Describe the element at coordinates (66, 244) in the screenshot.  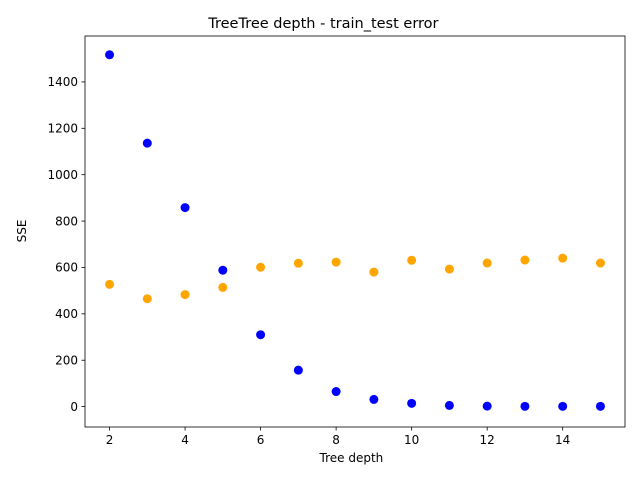
I see `y-axis-ticks: 0 200 400 600 800 1000 1200 1400` at that location.